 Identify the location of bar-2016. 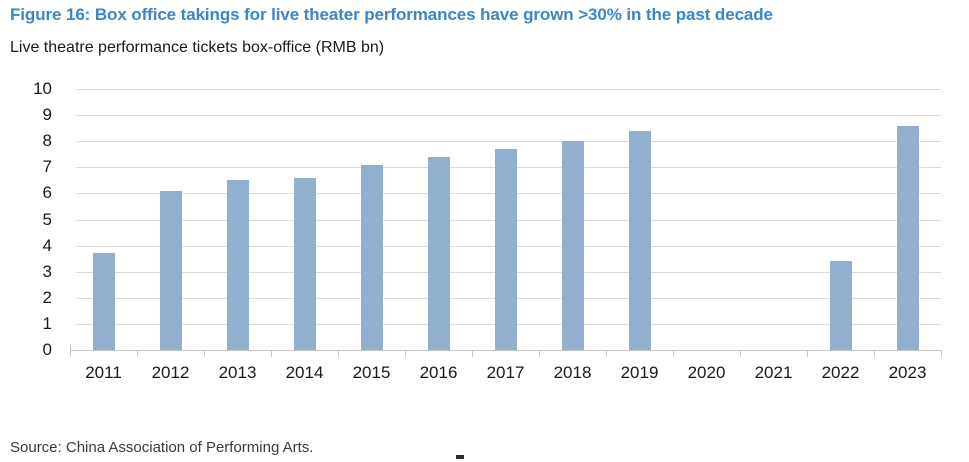
(439, 253).